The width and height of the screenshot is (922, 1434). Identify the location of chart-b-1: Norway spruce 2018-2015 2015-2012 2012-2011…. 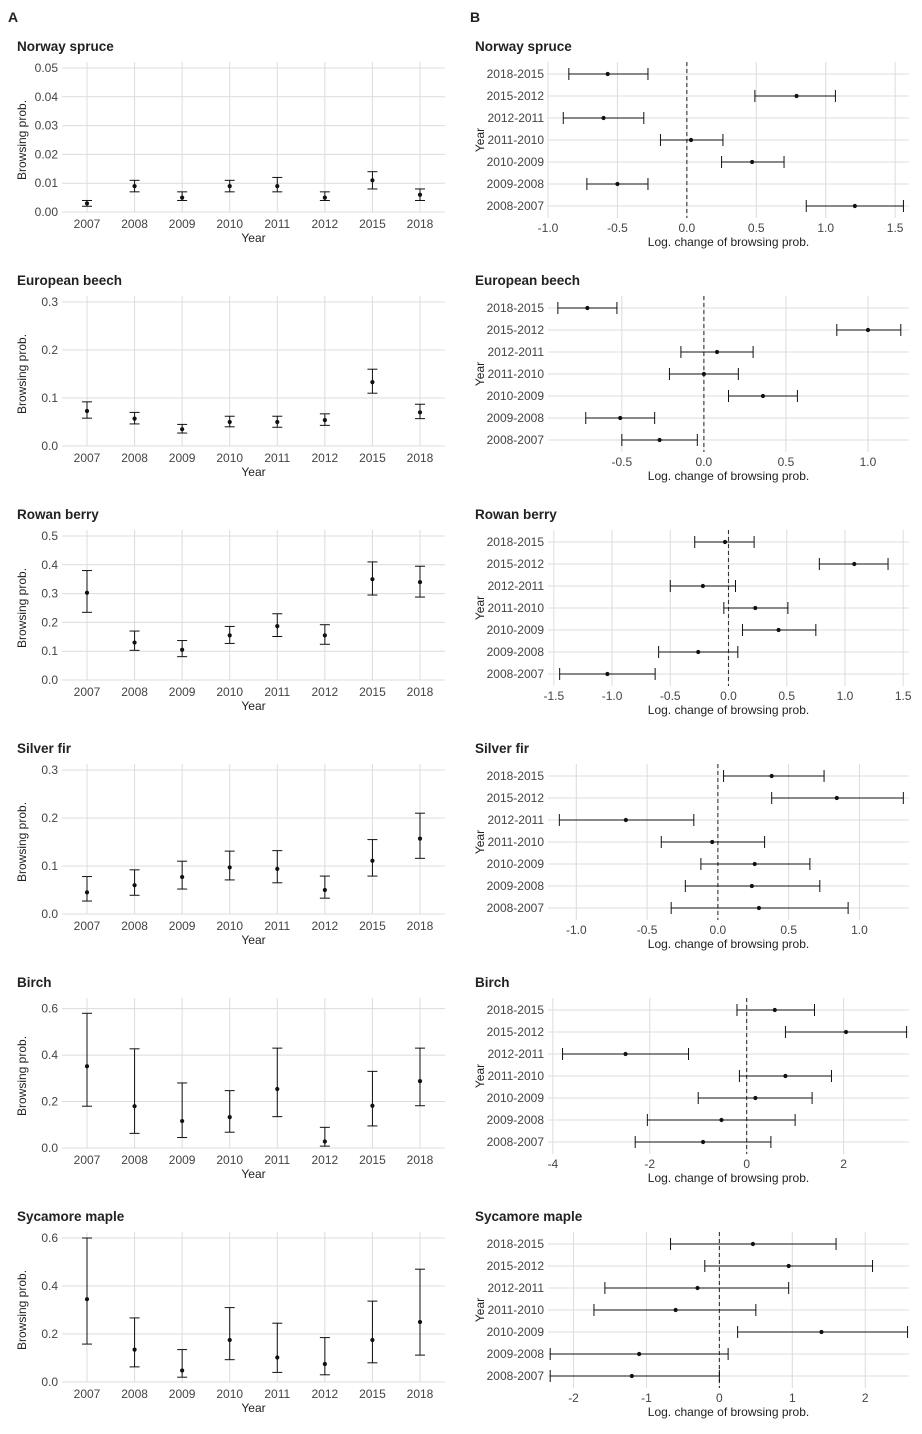
(691, 144).